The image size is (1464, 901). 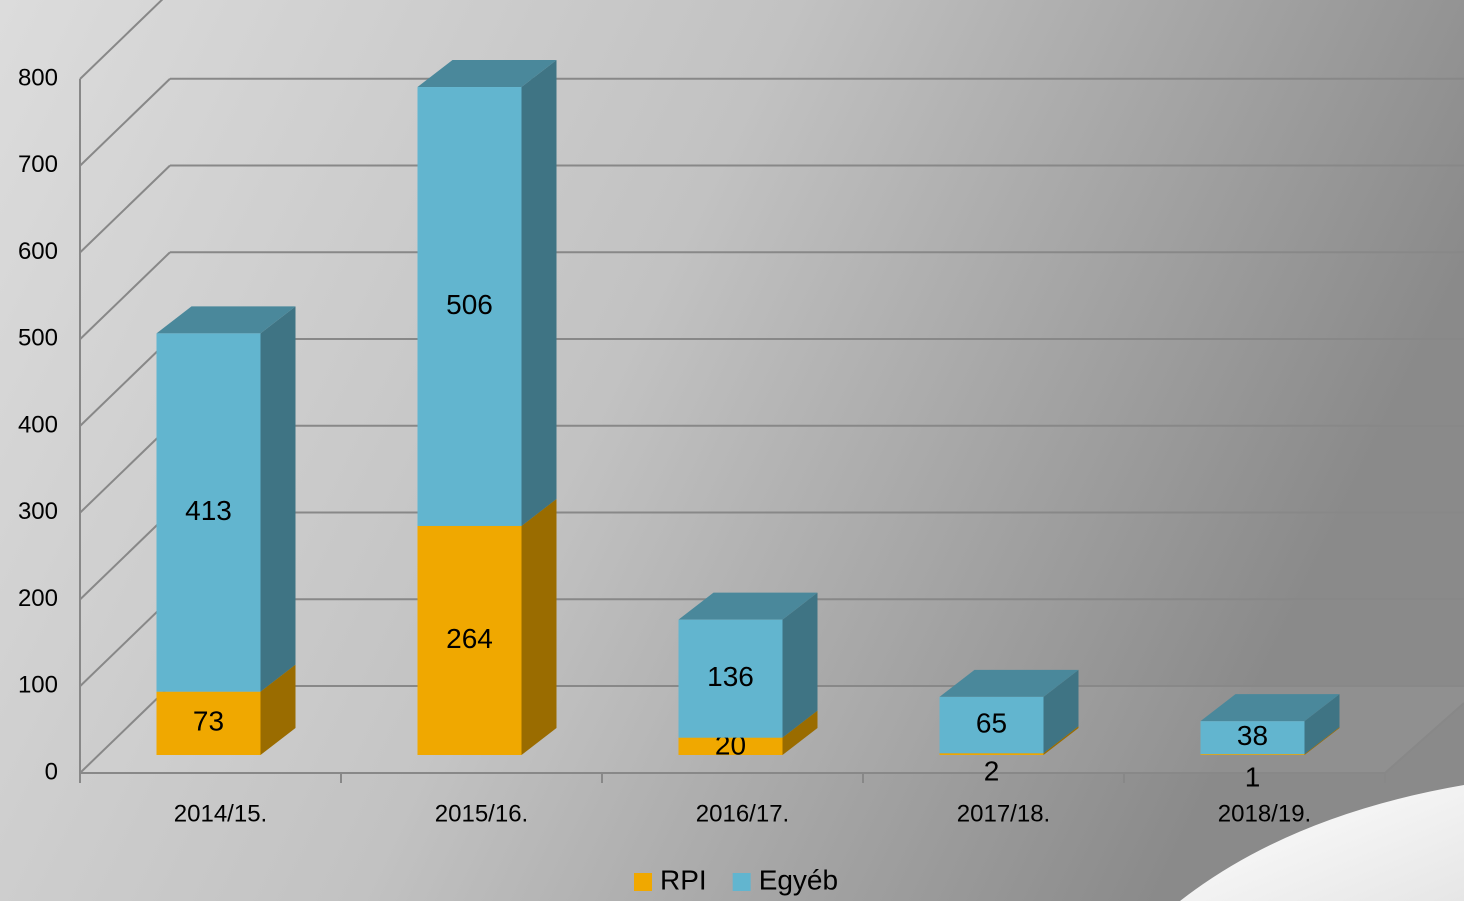 I want to click on y-tick-label: 100, so click(x=38, y=685).